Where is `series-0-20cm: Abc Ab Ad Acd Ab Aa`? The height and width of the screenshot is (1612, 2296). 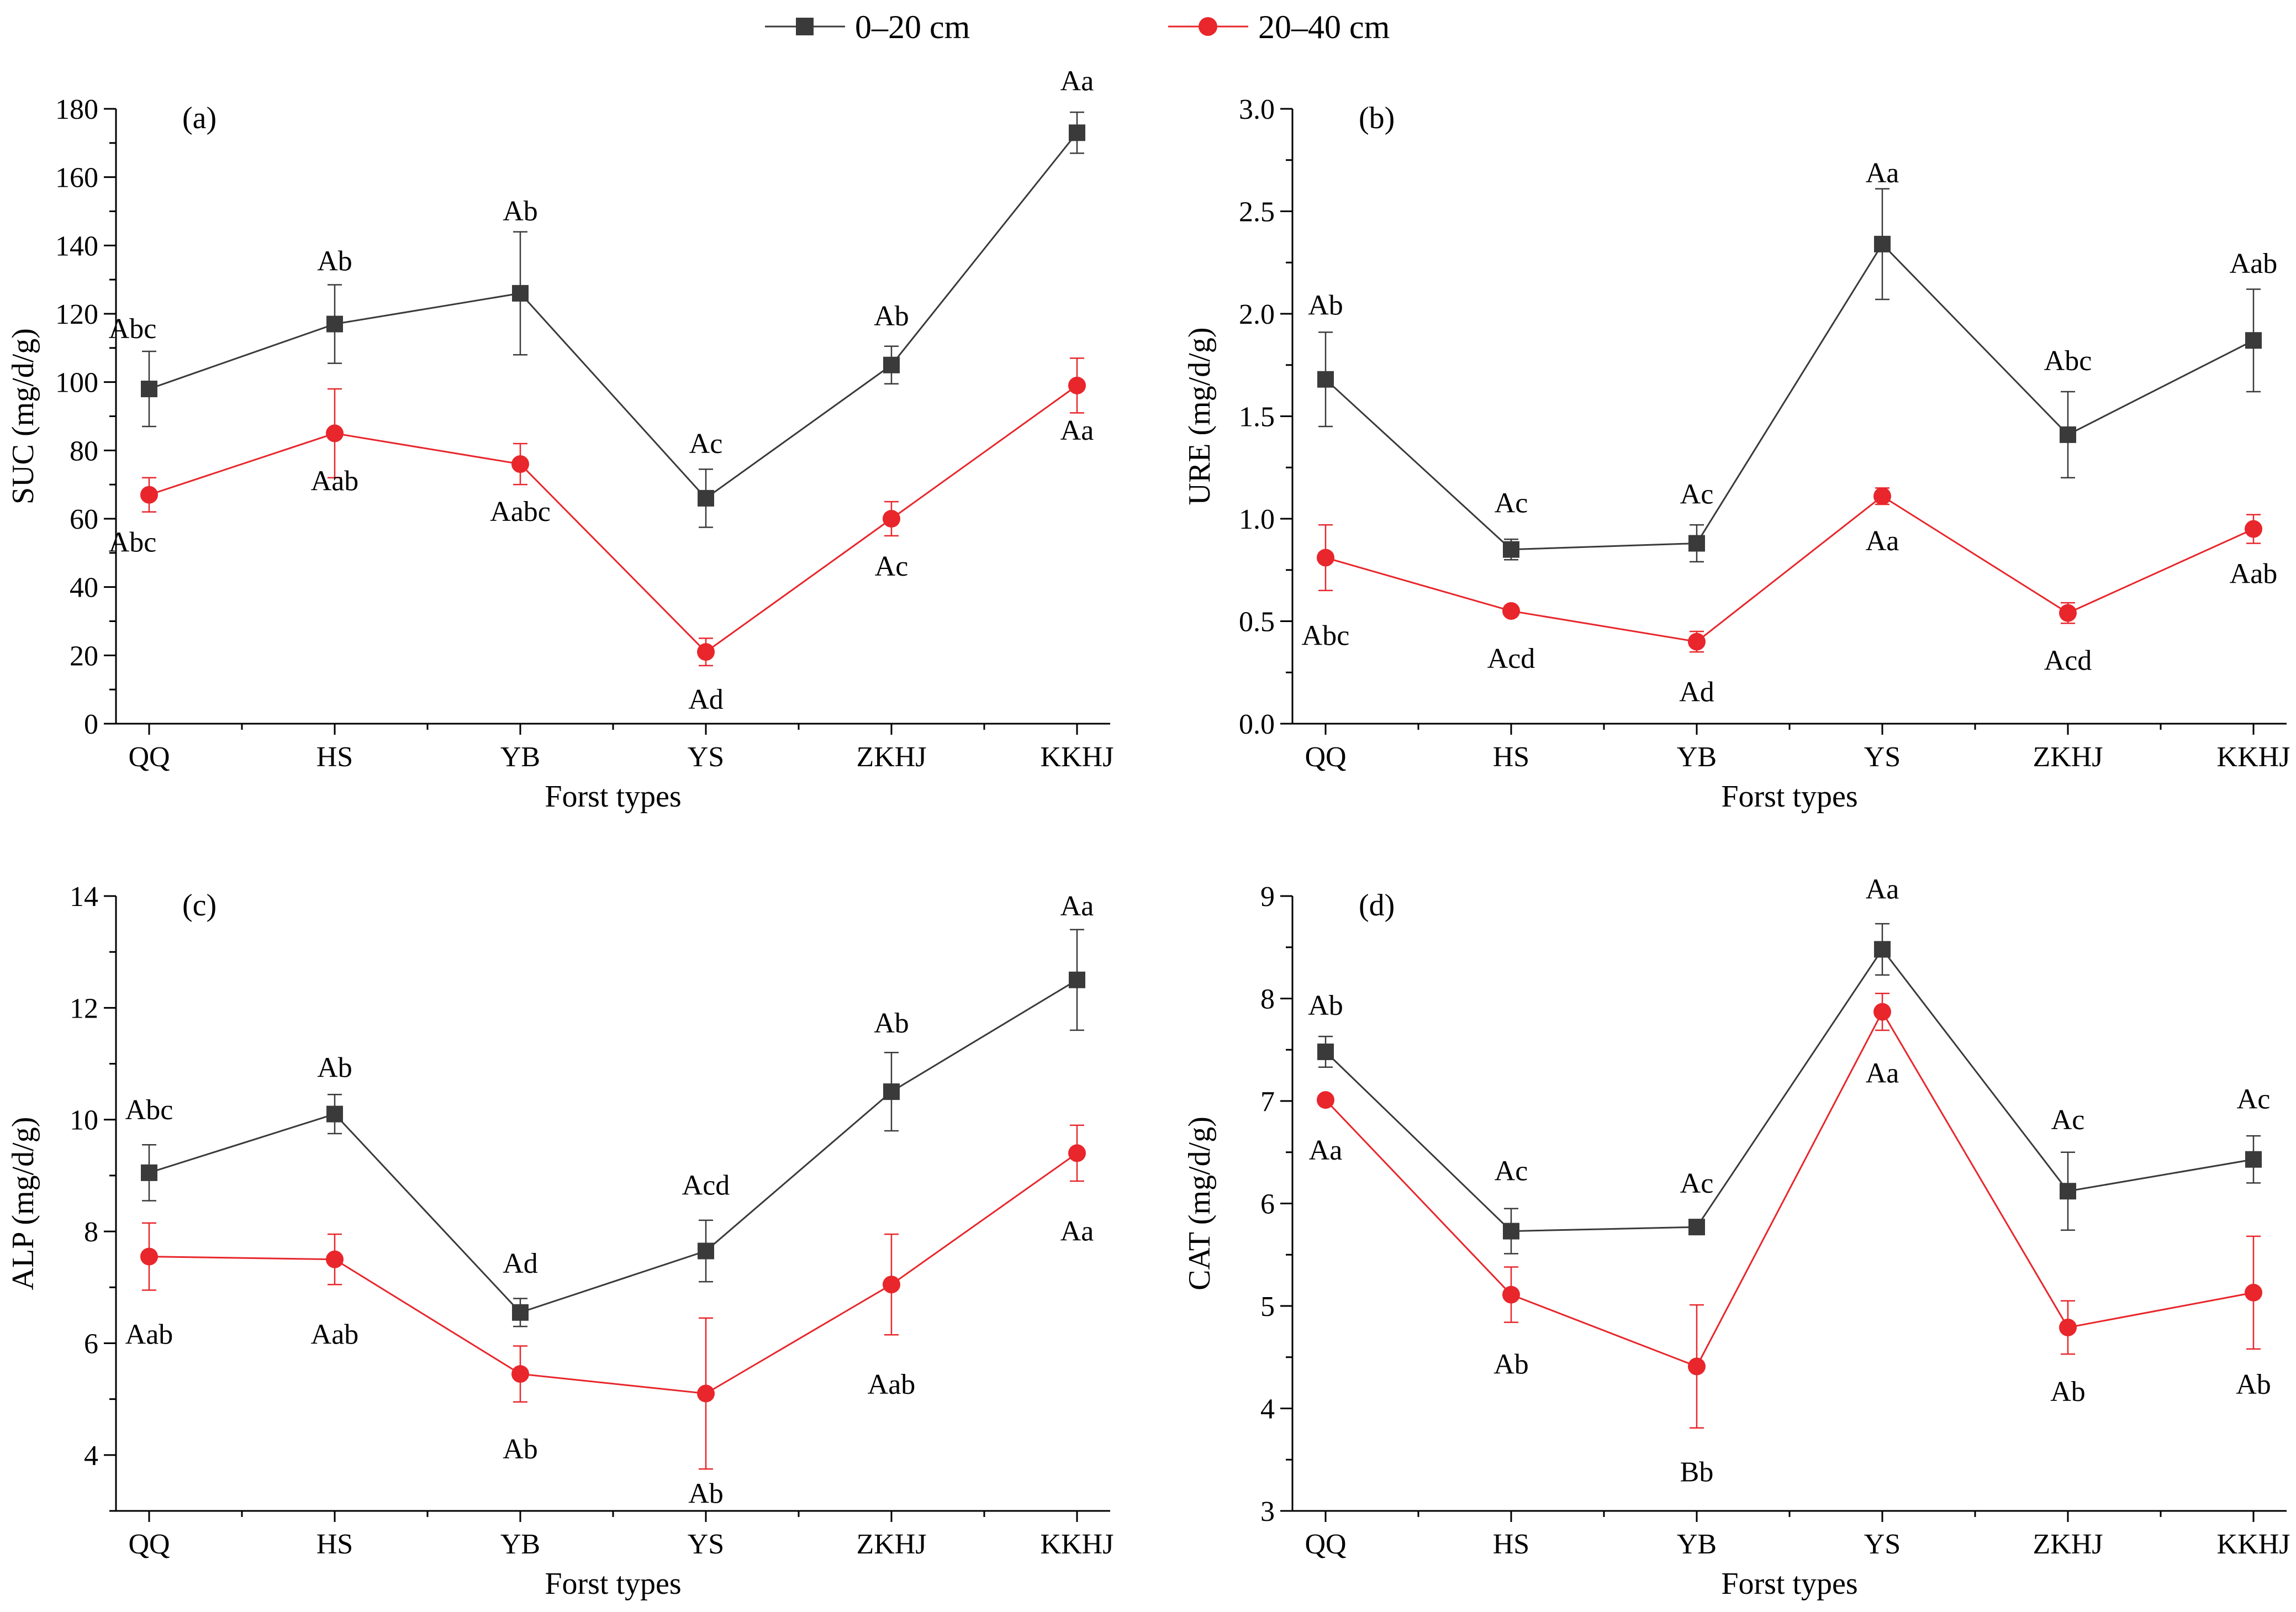
series-0-20cm: Abc Ab Ad Acd Ab Aa is located at coordinates (609, 1109).